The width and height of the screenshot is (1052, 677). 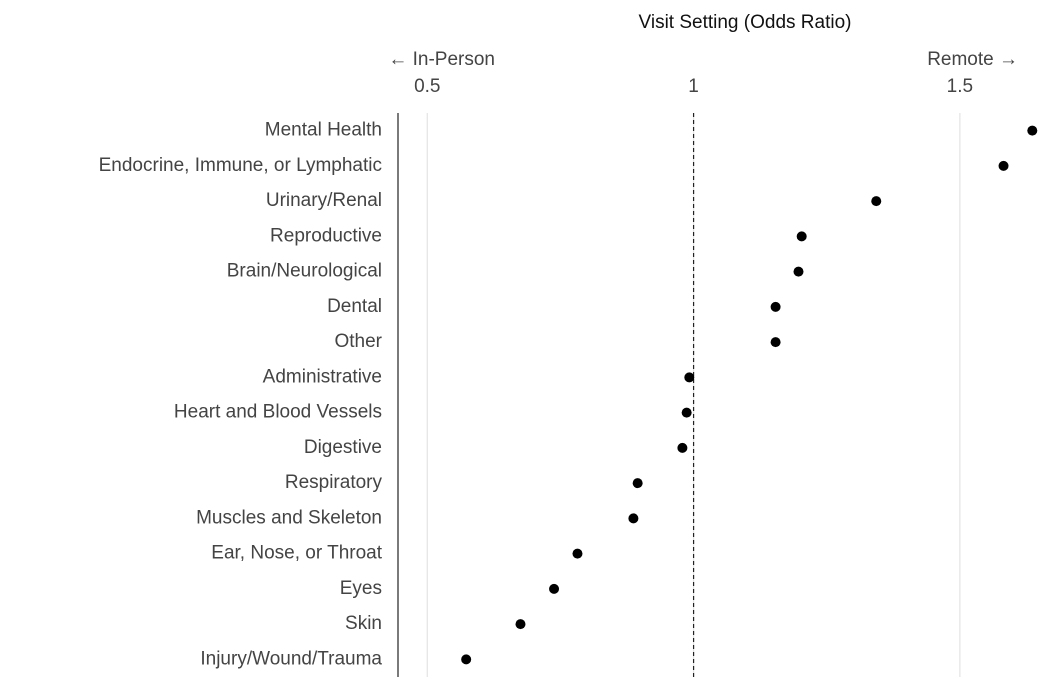 I want to click on y-tick-label: Administrative, so click(x=322, y=376).